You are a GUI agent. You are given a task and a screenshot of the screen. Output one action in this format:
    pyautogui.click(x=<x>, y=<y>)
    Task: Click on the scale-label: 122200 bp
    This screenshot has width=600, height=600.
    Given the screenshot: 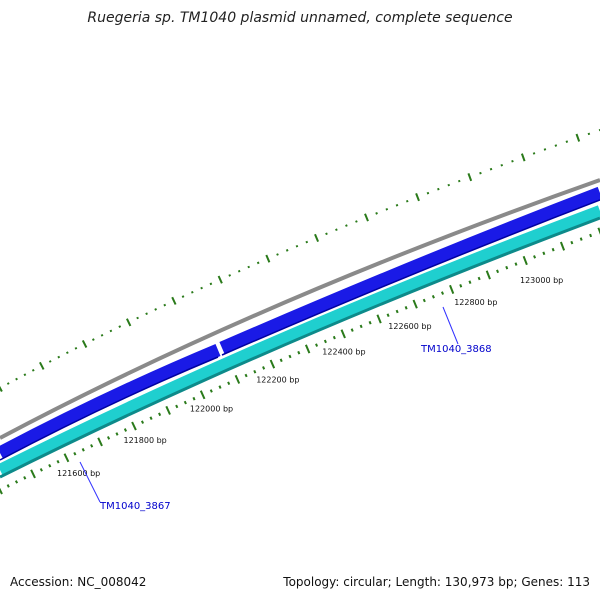 What is the action you would take?
    pyautogui.click(x=277, y=379)
    